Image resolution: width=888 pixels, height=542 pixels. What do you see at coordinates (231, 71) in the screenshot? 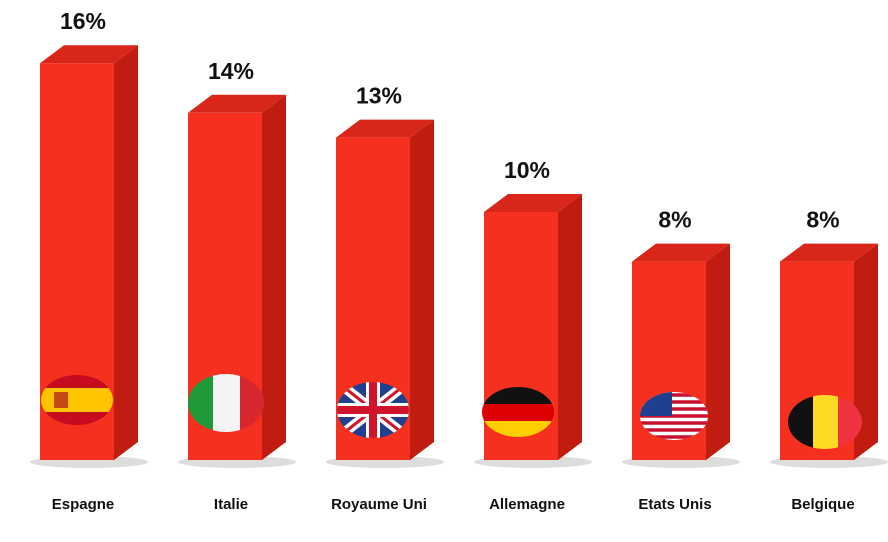
I see `value-label: 14%` at bounding box center [231, 71].